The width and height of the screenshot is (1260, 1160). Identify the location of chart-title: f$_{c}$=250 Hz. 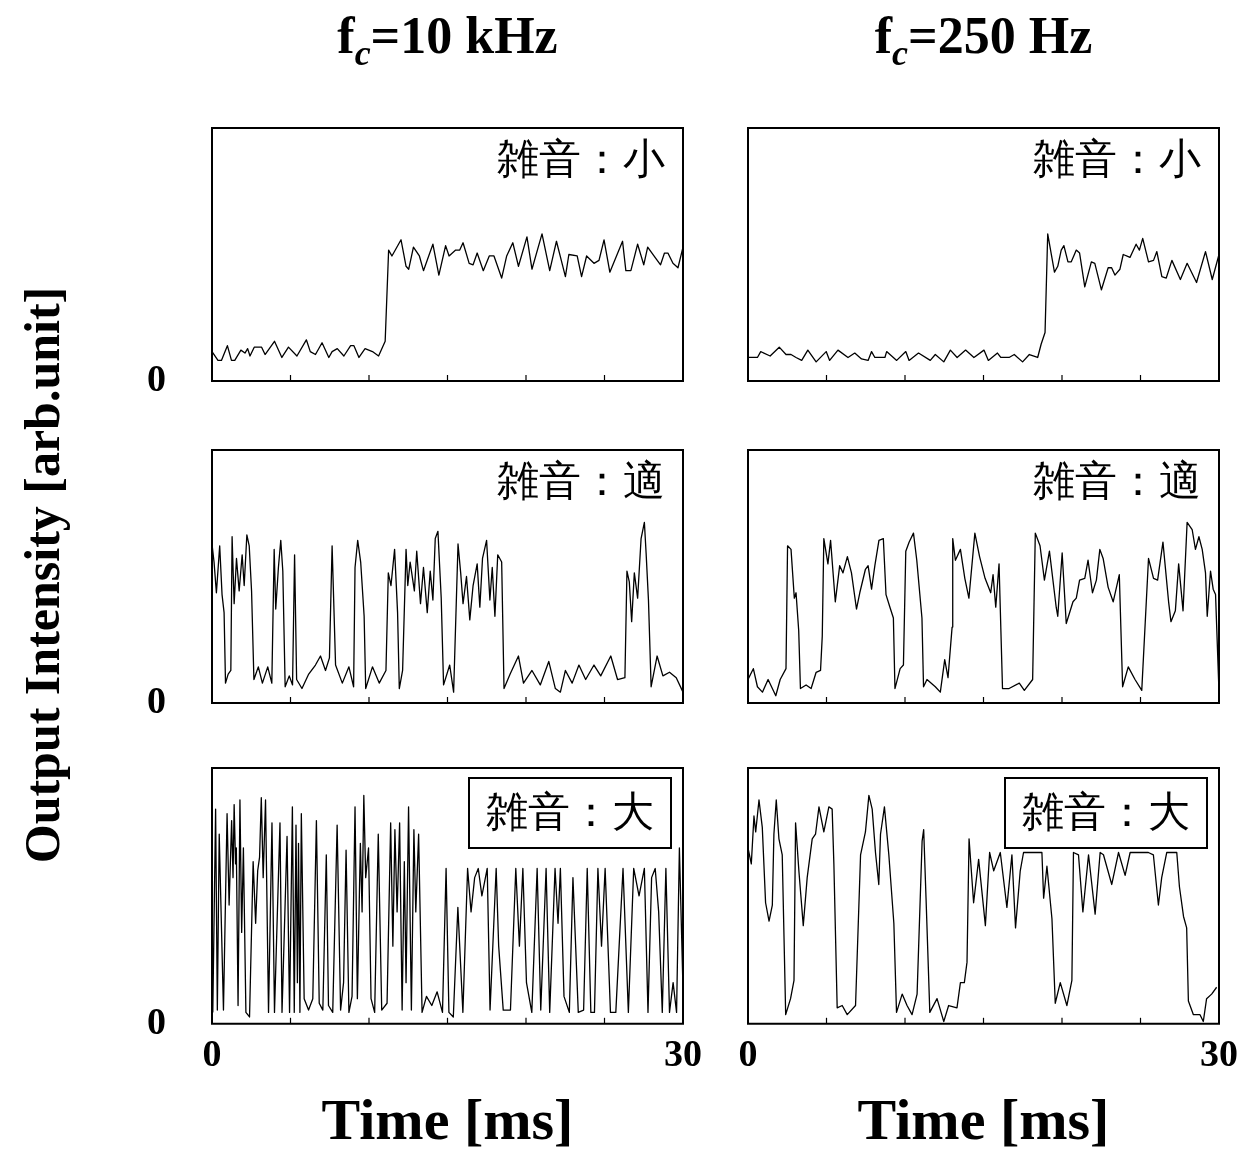
(983, 40).